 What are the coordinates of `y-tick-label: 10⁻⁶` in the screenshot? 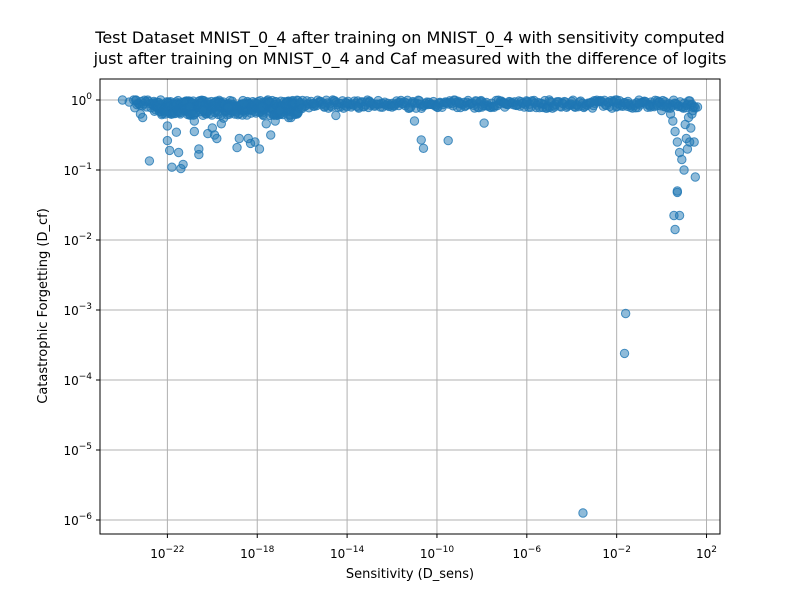 It's located at (77, 520).